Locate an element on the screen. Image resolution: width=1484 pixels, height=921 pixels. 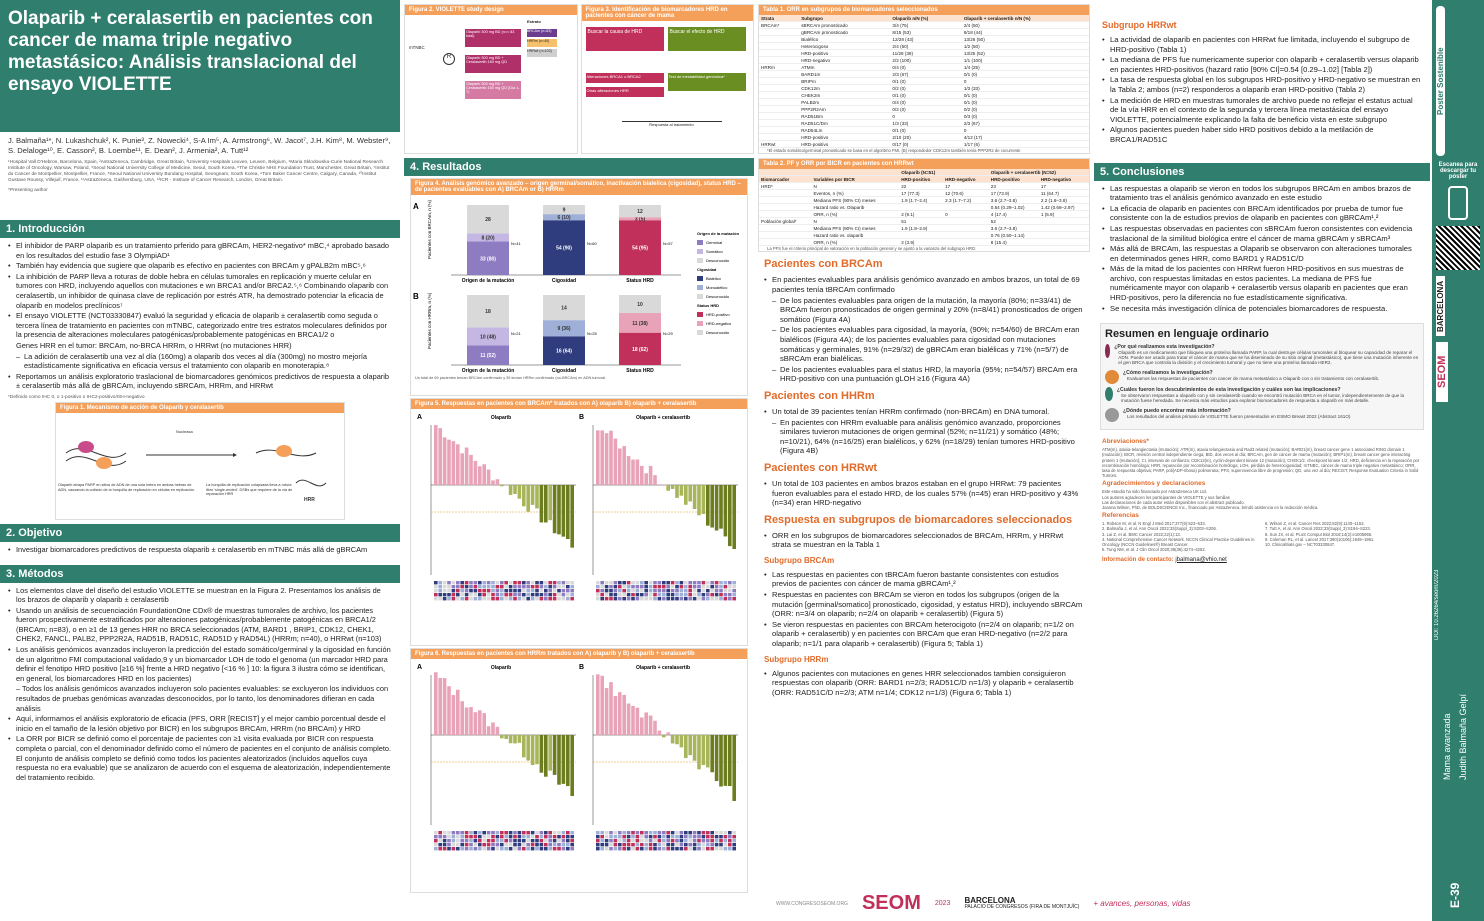
table-cell: 17 (77.3) is located at coordinates (921, 193).